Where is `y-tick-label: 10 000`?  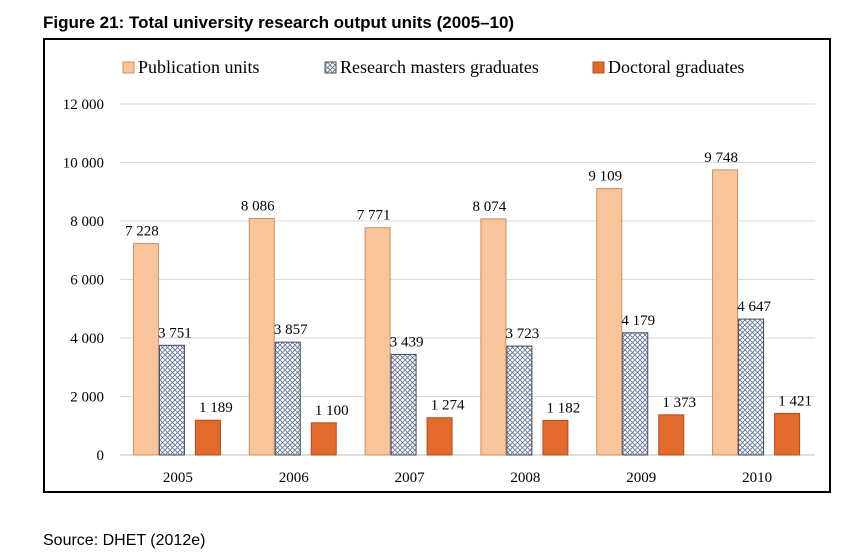
y-tick-label: 10 000 is located at coordinates (83, 164).